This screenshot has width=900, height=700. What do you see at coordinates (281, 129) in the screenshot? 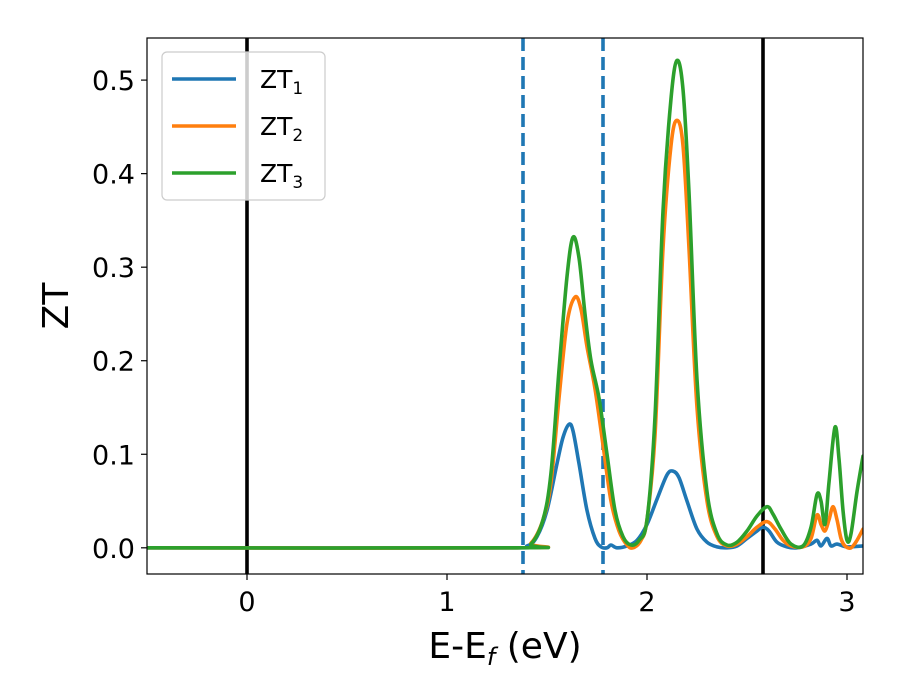
I see `legend-label-zt2: ZT2` at bounding box center [281, 129].